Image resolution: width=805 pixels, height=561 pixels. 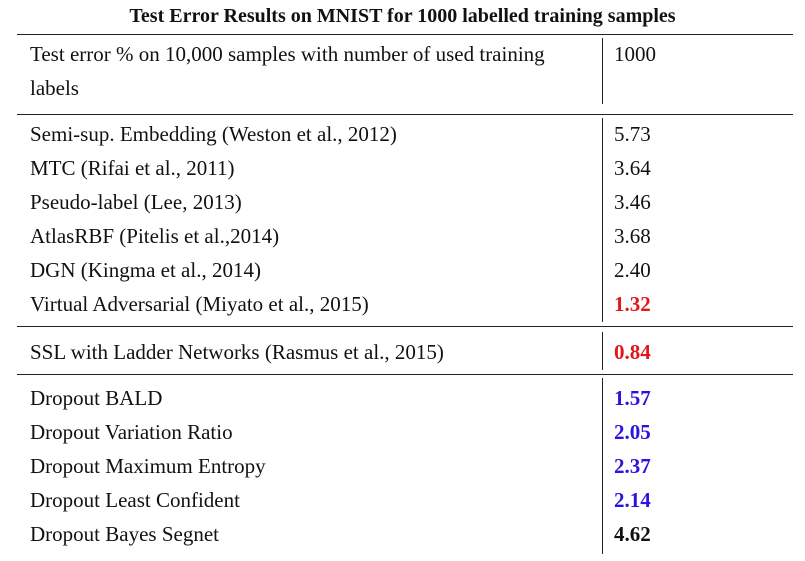 What do you see at coordinates (145, 270) in the screenshot?
I see `table-row-method: DGN (Kingma et al., 2014)` at bounding box center [145, 270].